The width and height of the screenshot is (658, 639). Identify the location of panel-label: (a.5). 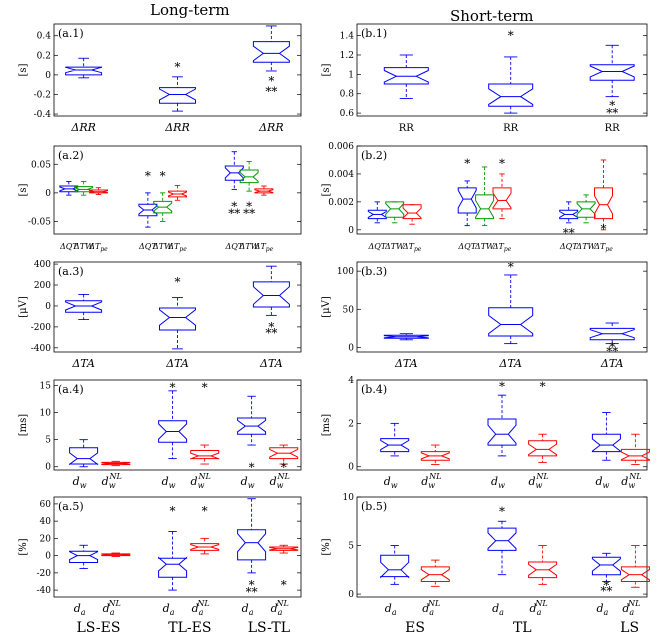
(71, 506).